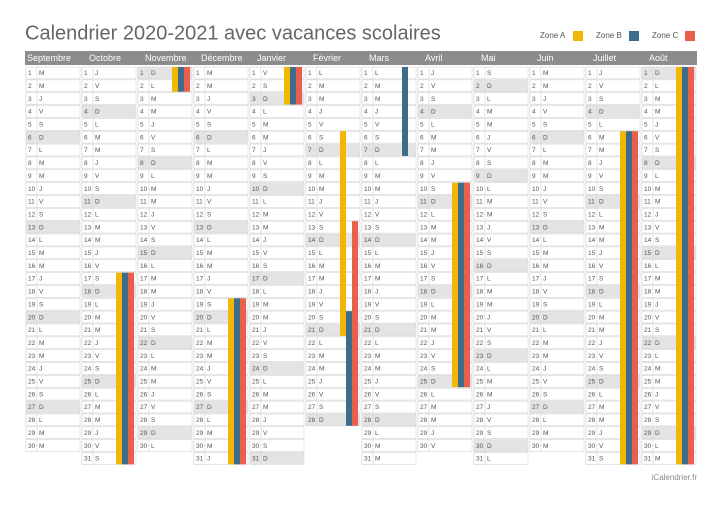 This screenshot has height=507, width=720. Describe the element at coordinates (648, 407) in the screenshot. I see `day-number: 27` at that location.